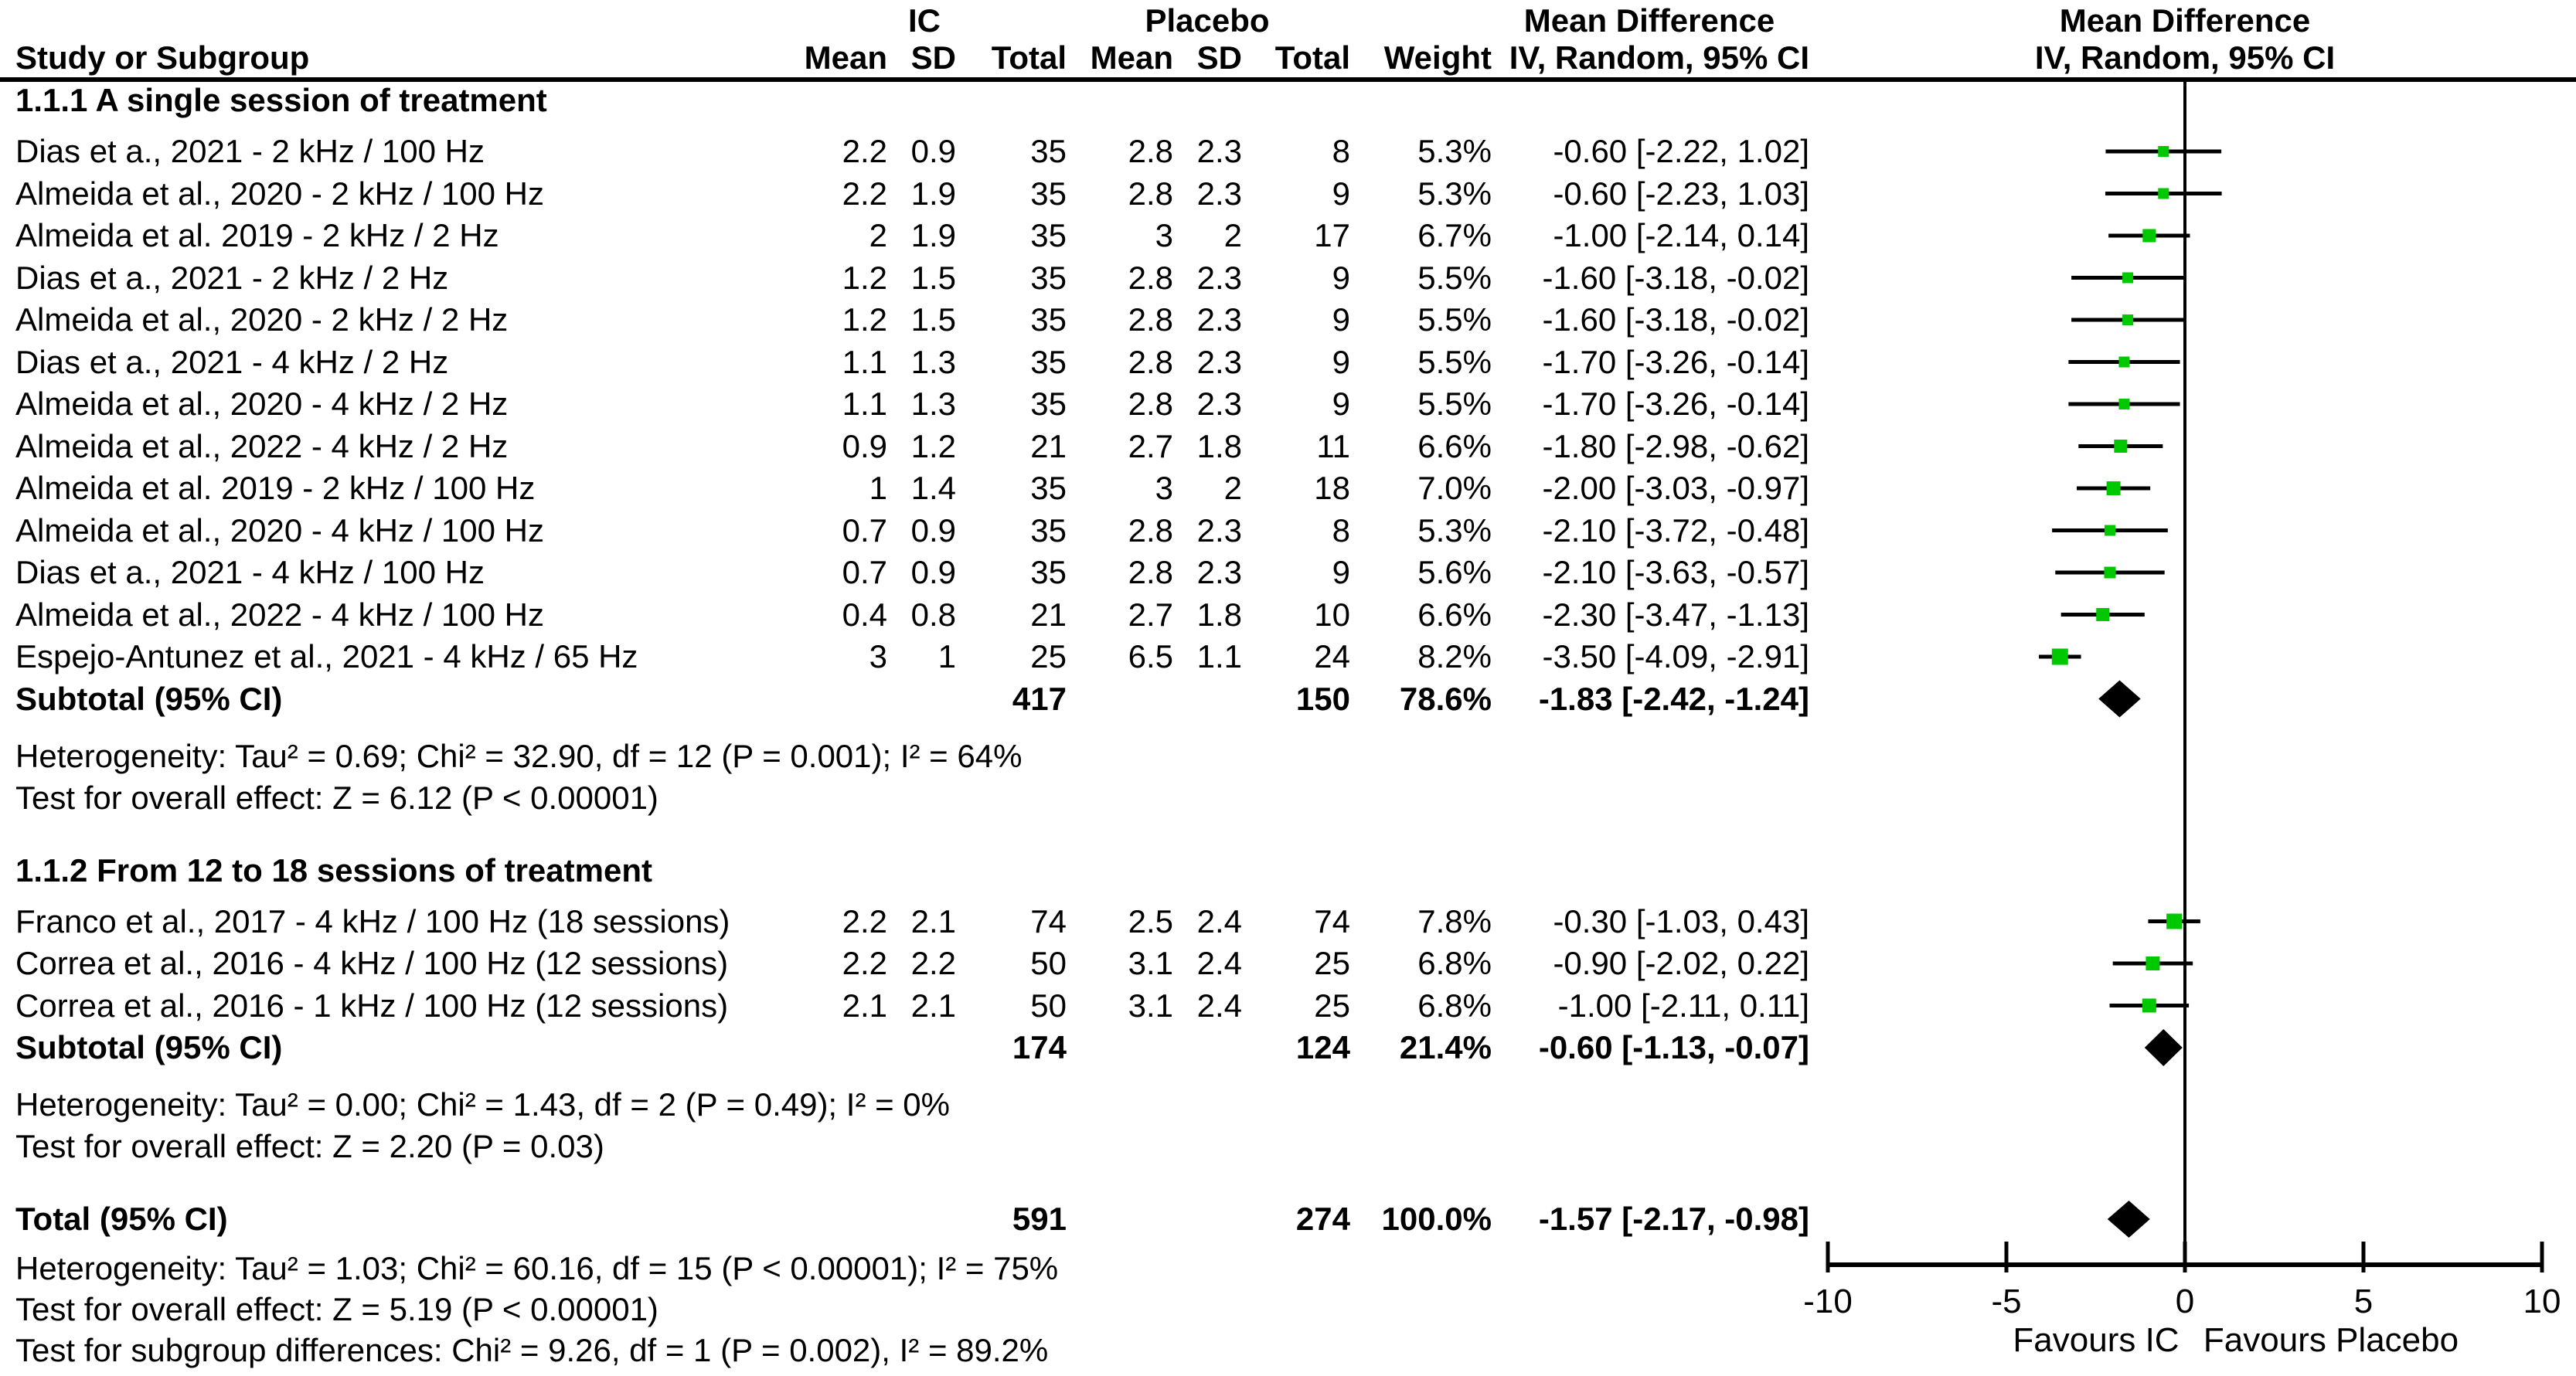 The width and height of the screenshot is (2576, 1376). What do you see at coordinates (1322, 1047) in the screenshot?
I see `cell: 124` at bounding box center [1322, 1047].